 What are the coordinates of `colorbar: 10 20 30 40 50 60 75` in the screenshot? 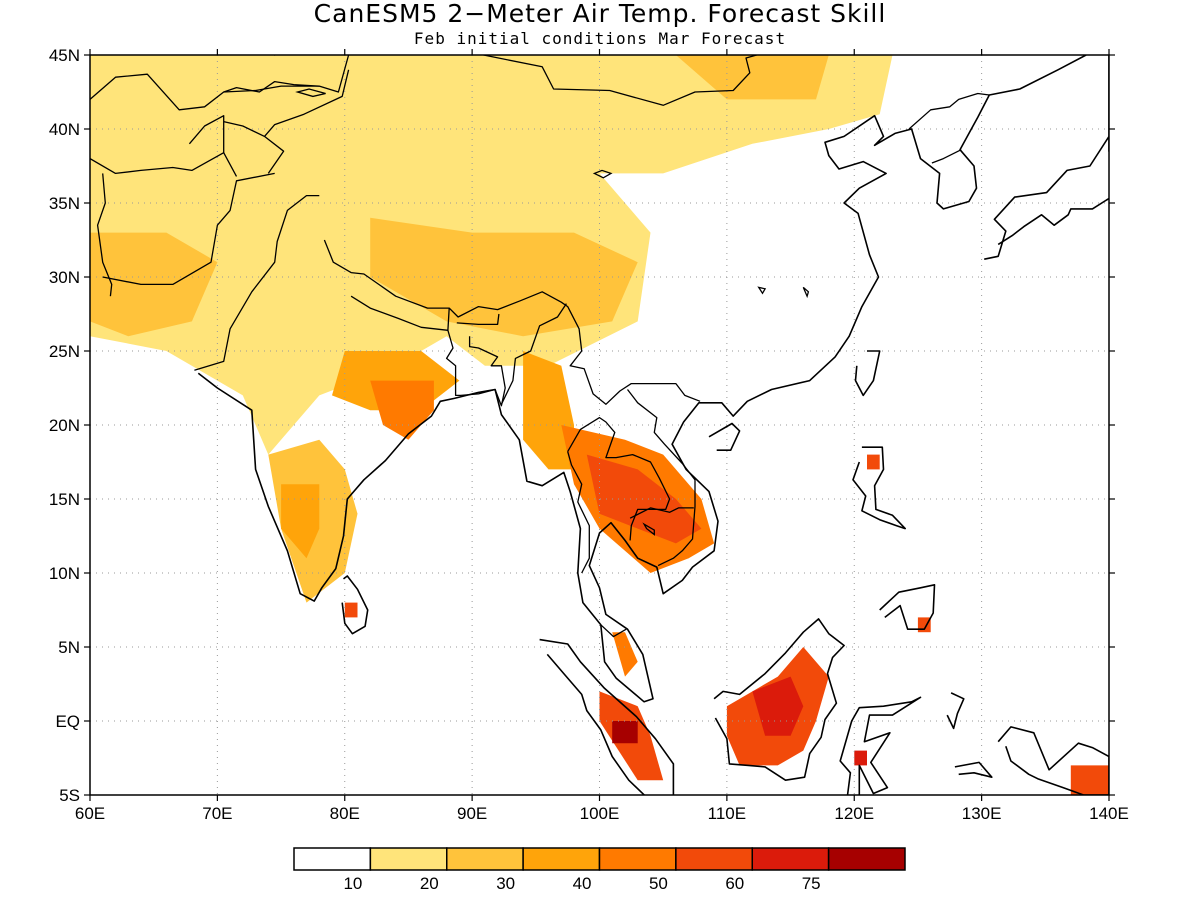 It's located at (599, 870).